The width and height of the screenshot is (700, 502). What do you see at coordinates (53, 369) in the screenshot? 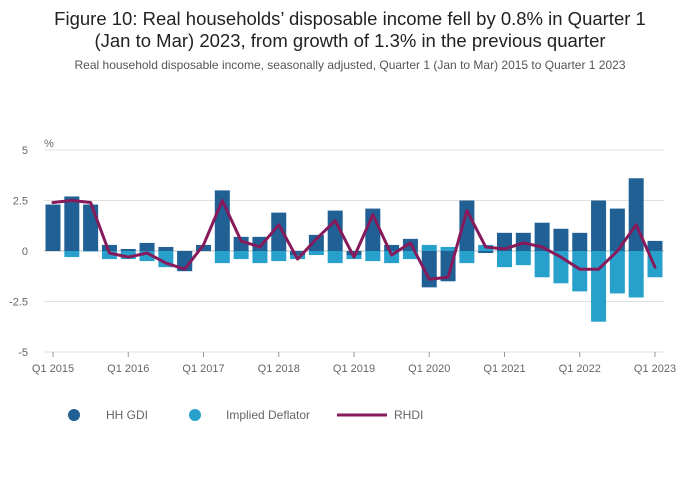
I see `x-tick-label: Q1 2015` at bounding box center [53, 369].